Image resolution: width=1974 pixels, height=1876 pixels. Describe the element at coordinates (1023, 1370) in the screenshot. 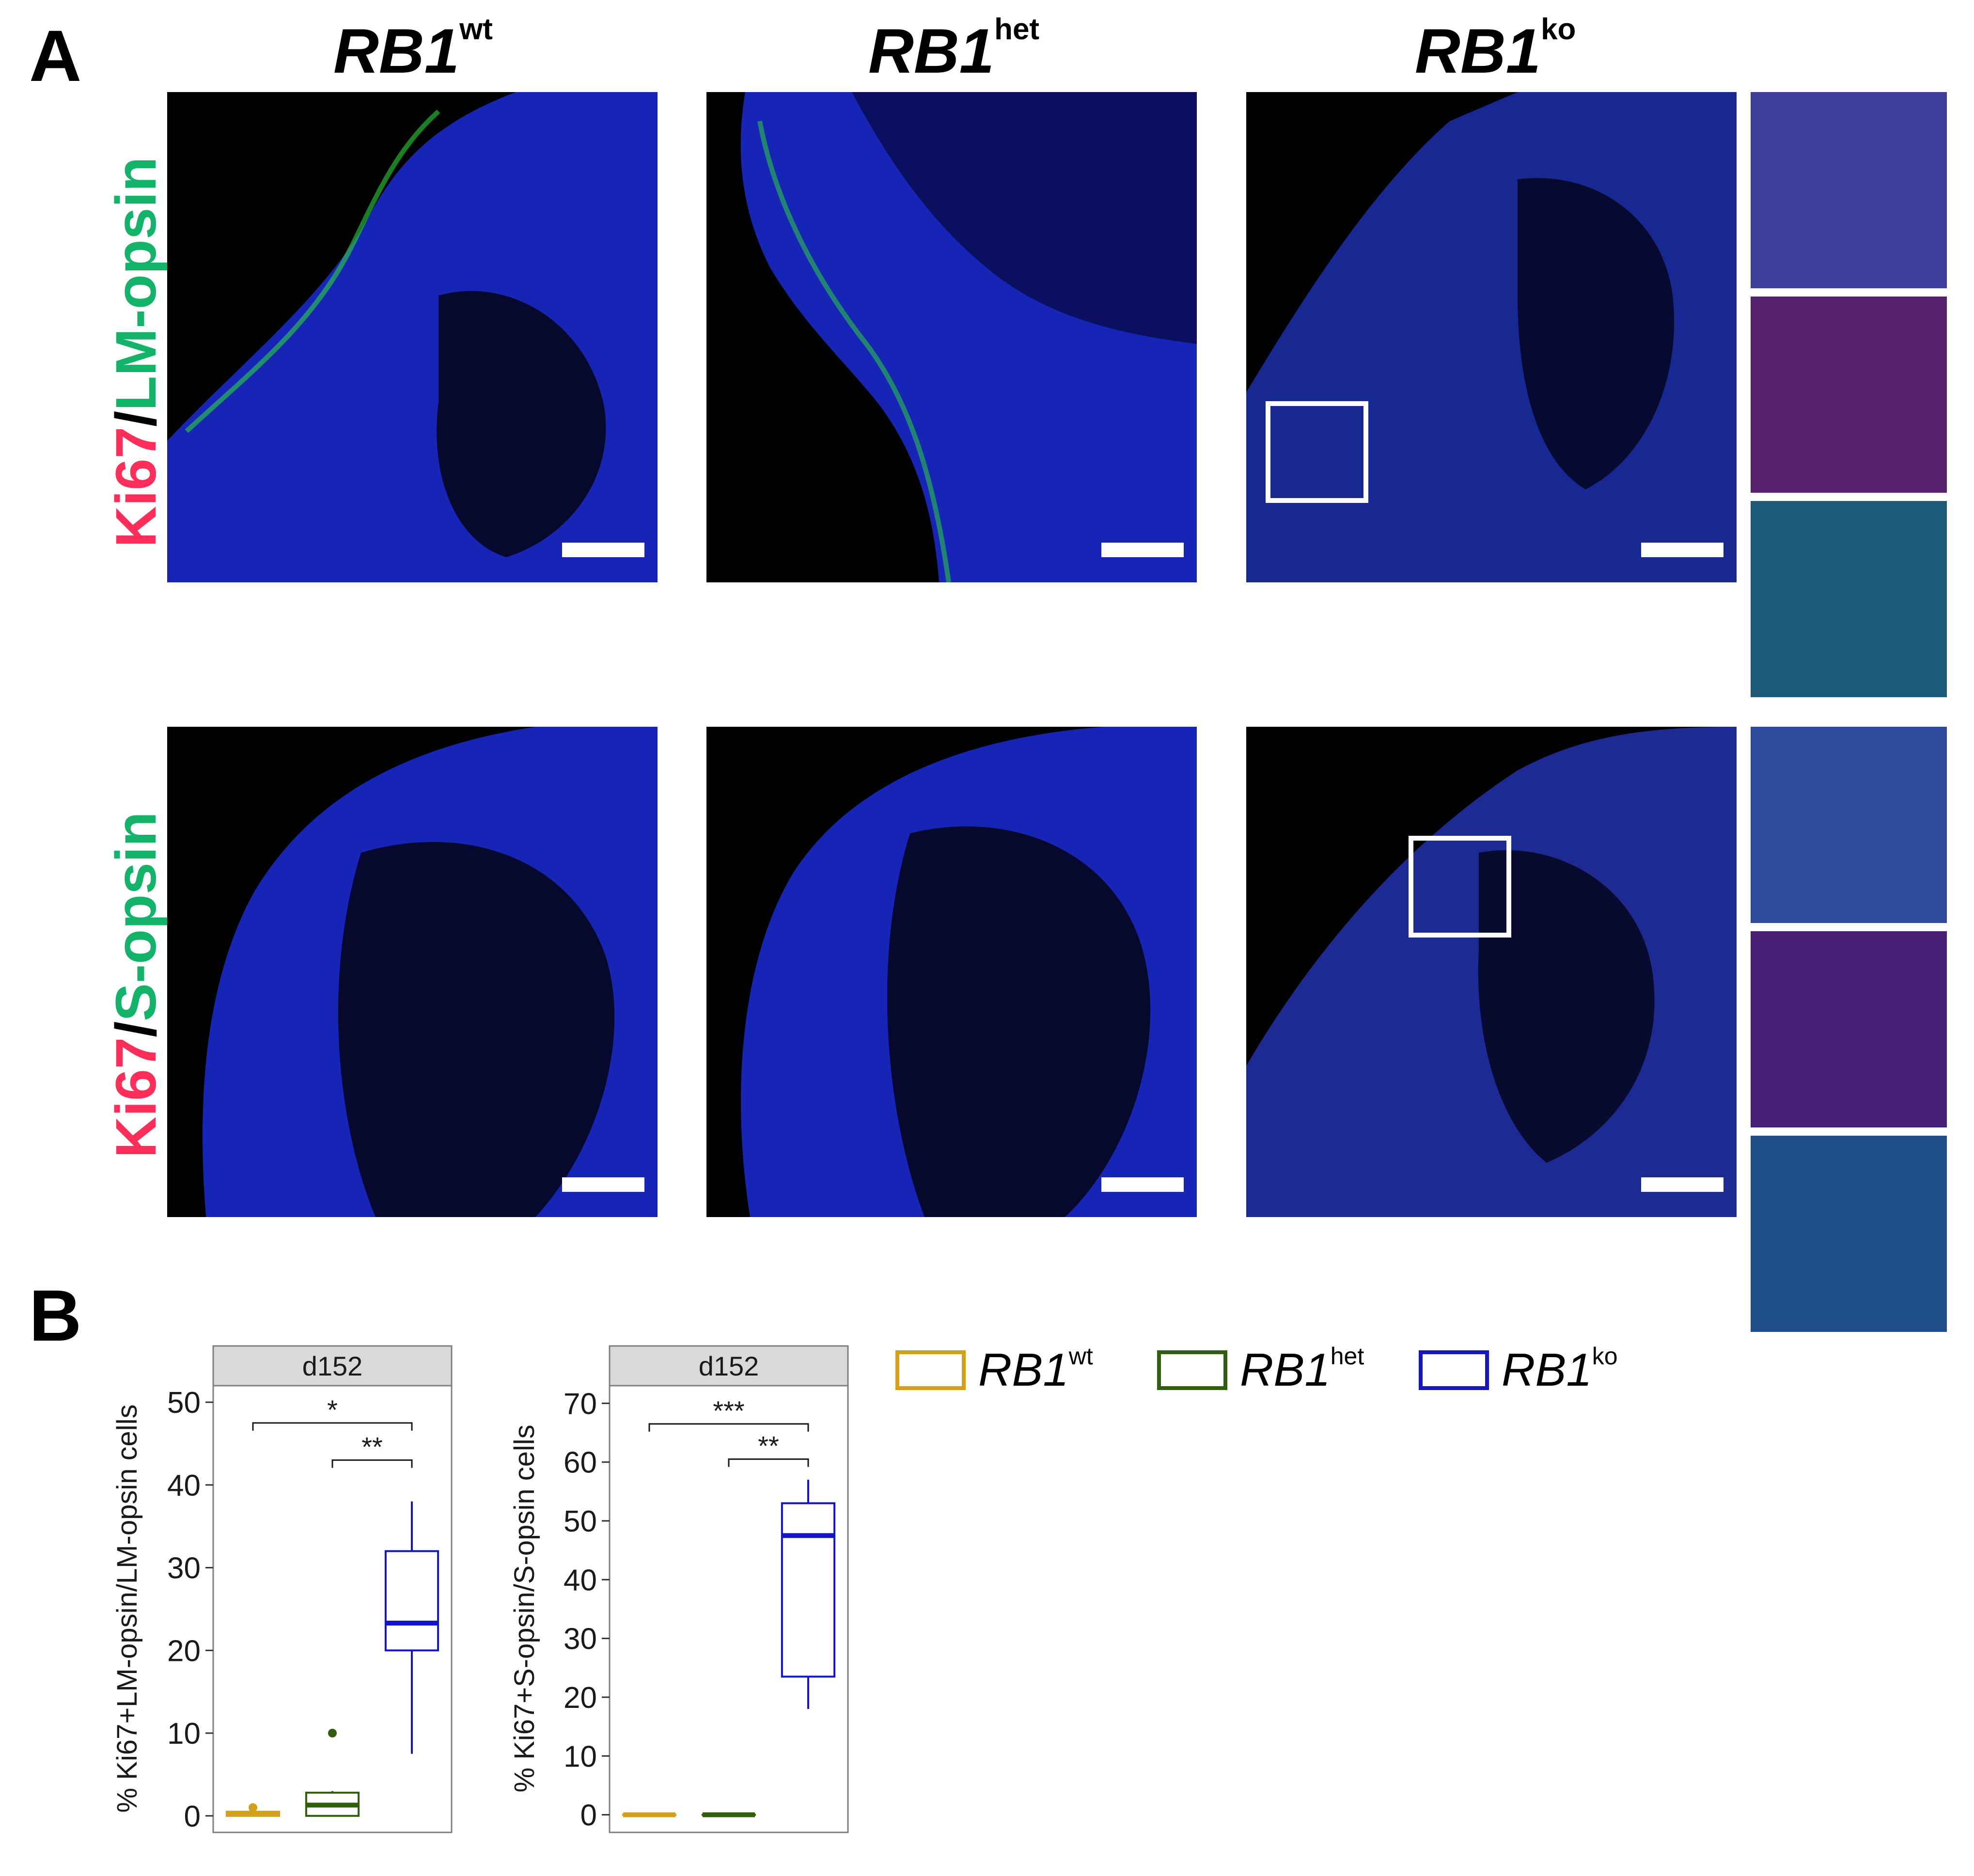

I see `legend-wt-name: RB1` at that location.